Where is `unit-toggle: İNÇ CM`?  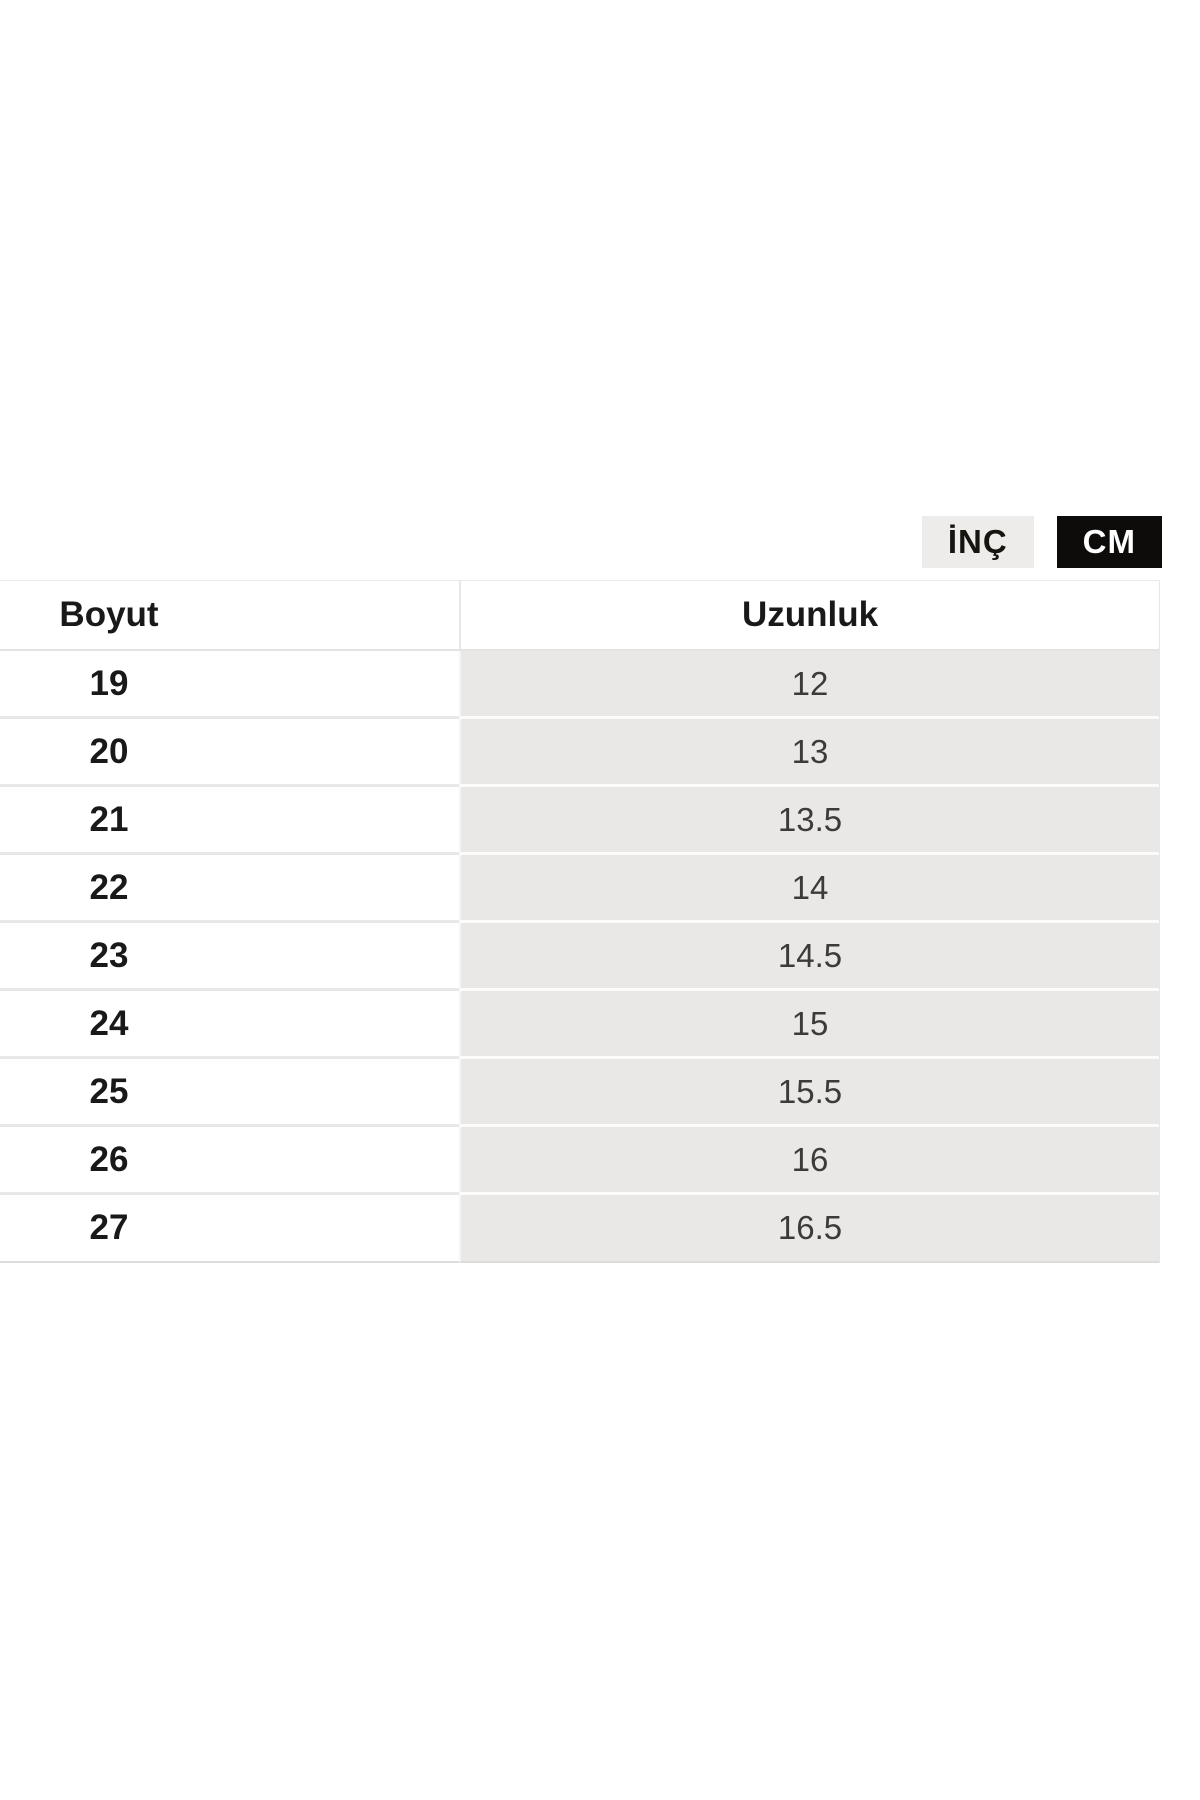 unit-toggle: İNÇ CM is located at coordinates (581, 542).